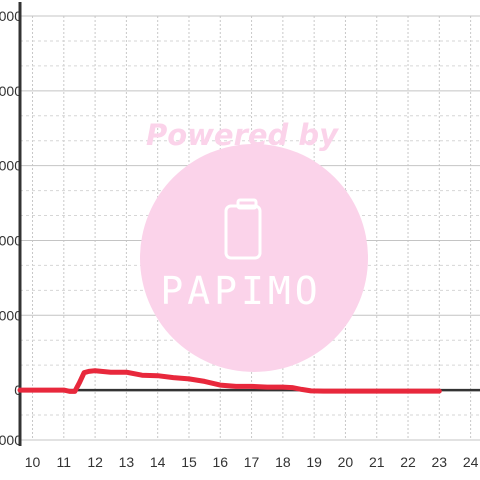  Describe the element at coordinates (11, 91) in the screenshot. I see `y-tick-label: 120,000` at that location.